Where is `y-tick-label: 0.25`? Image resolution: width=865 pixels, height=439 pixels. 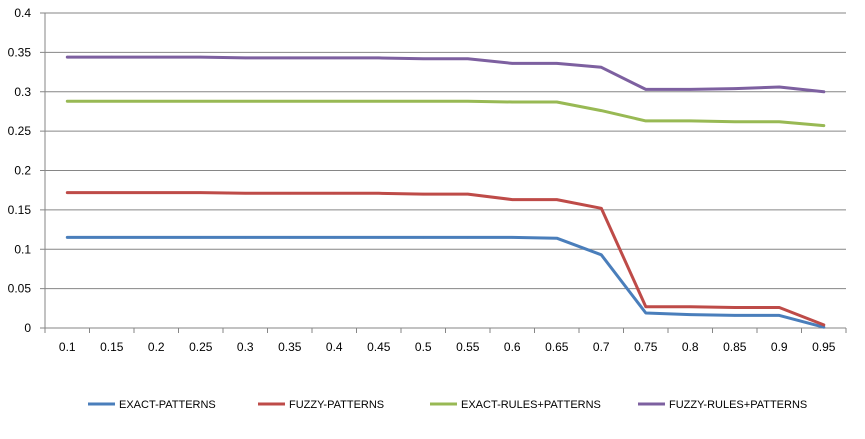
y-tick-label: 0.25 is located at coordinates (20, 131).